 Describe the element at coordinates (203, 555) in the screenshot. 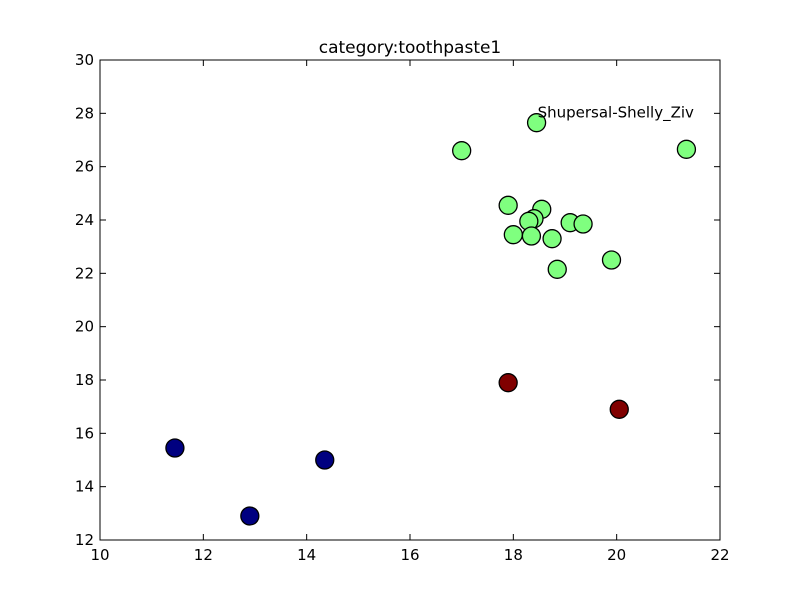

I see `x-tick-label: 12` at that location.